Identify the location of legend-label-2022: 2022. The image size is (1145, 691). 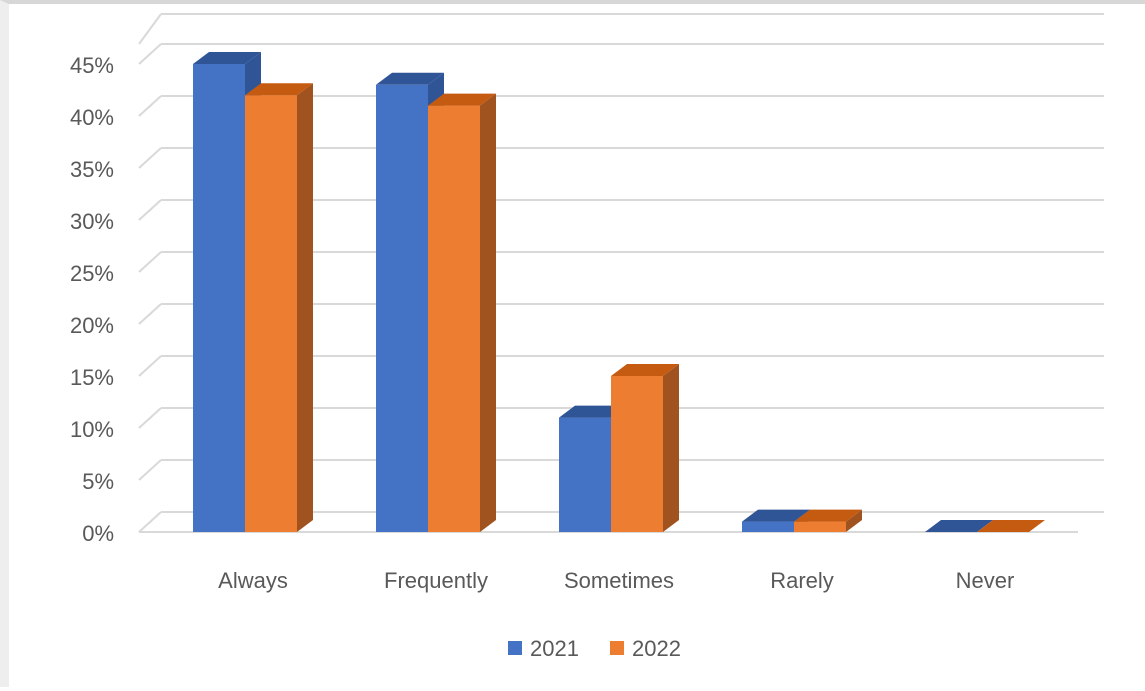
(656, 648).